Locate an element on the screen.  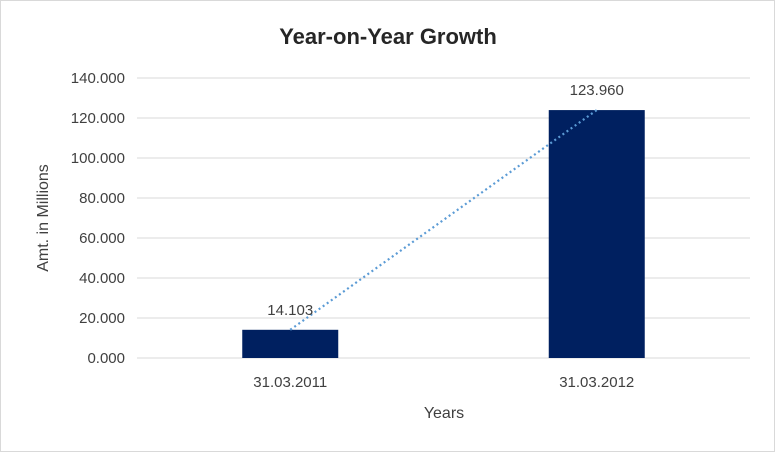
y-tick-label: 0.000 is located at coordinates (106, 358).